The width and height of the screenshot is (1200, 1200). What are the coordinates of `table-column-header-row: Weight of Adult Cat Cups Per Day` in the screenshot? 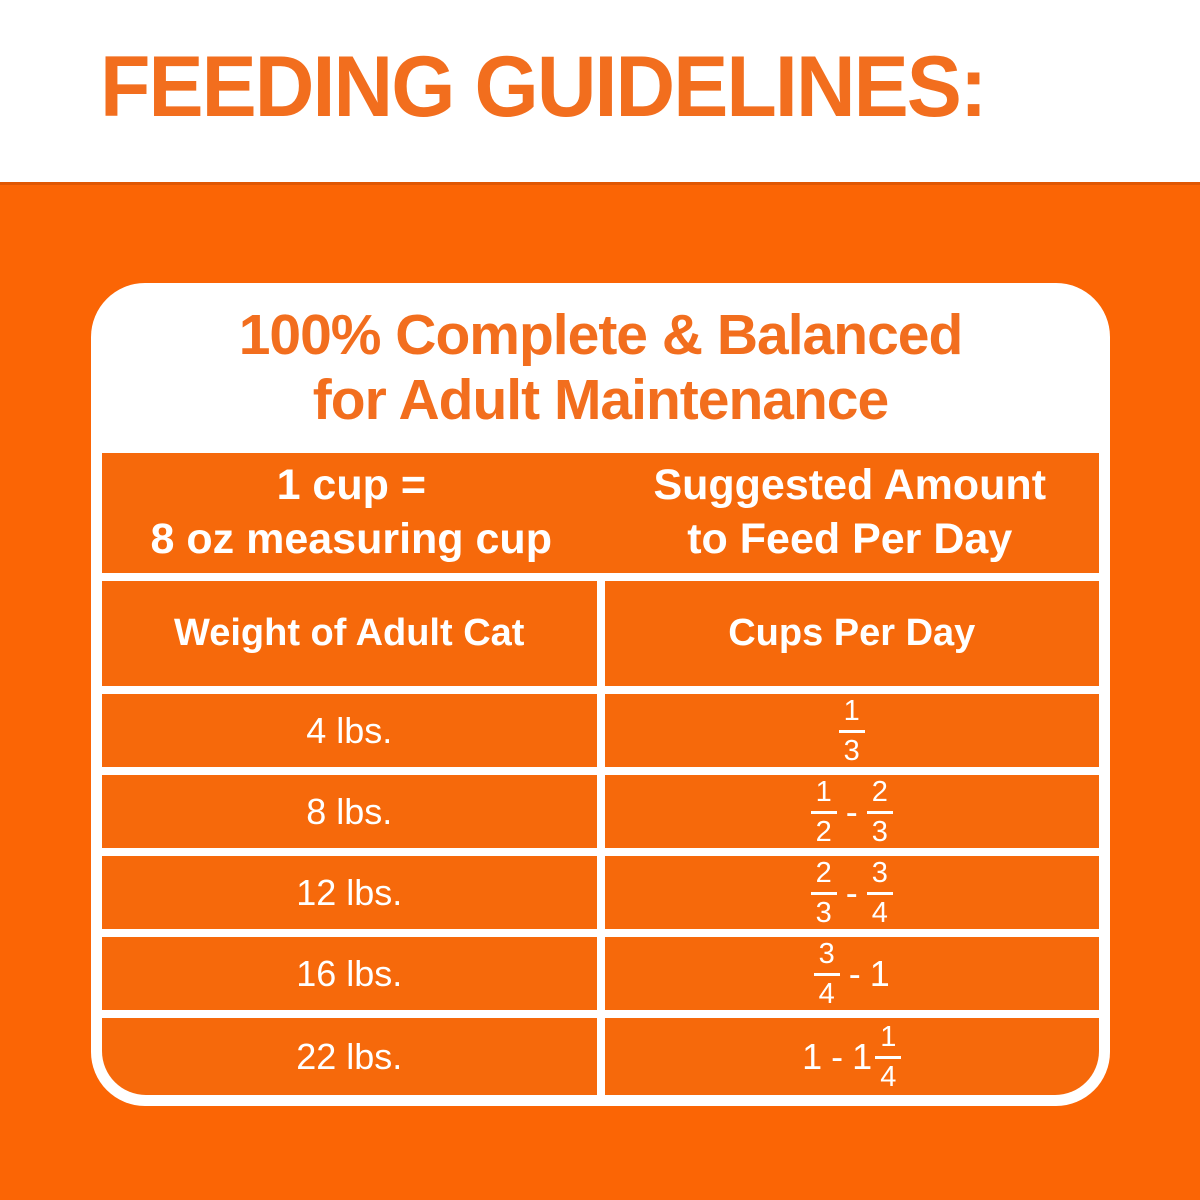 It's located at (600, 633).